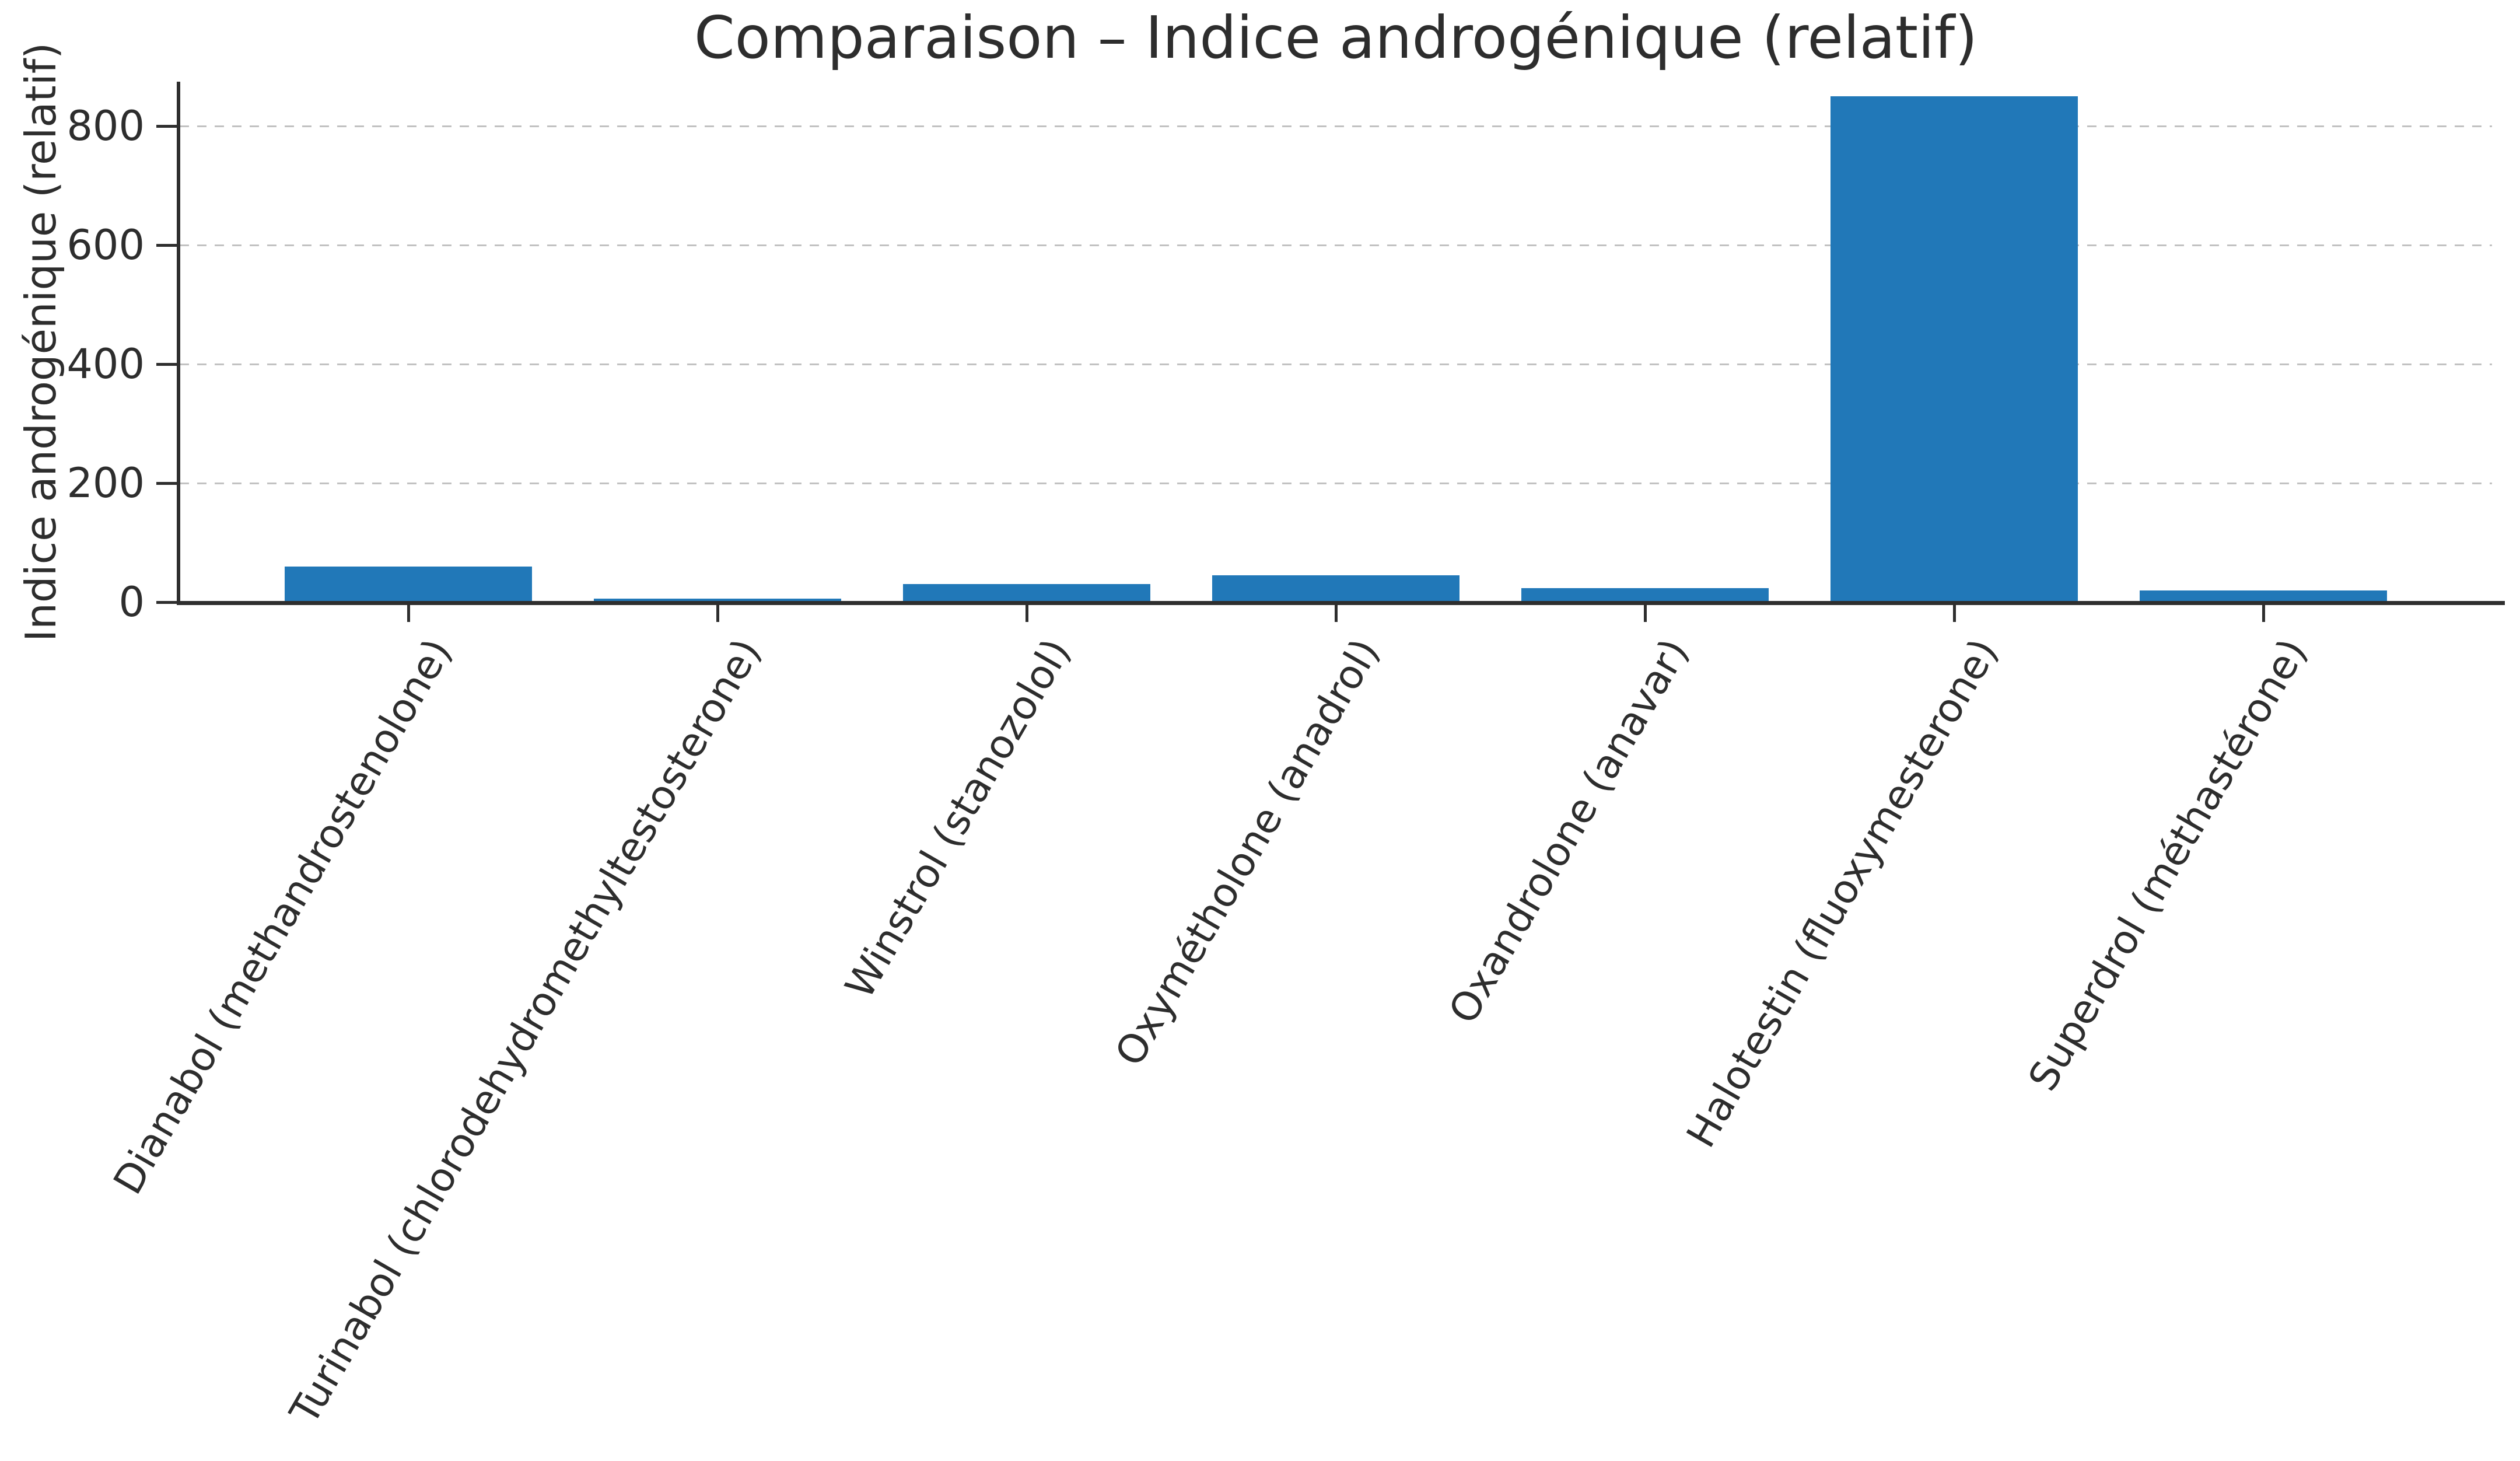  What do you see at coordinates (106, 126) in the screenshot?
I see `y-tick-label-800: 800` at bounding box center [106, 126].